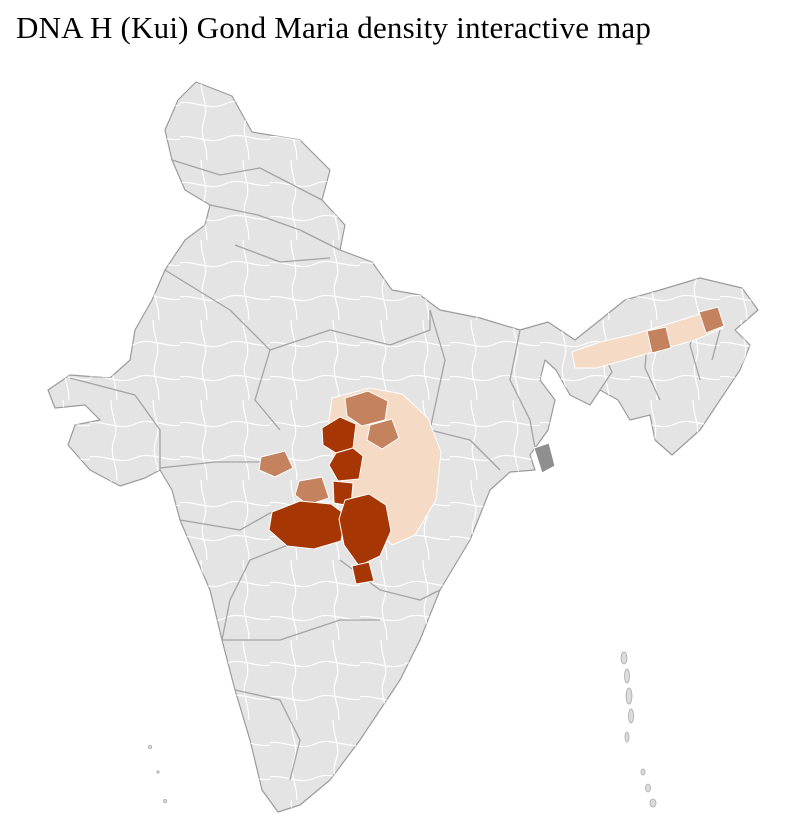  I want to click on district-high-west, so click(307, 525).